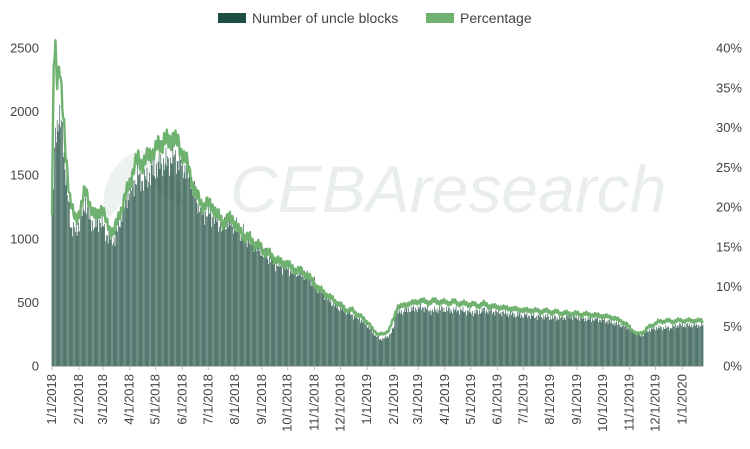 The width and height of the screenshot is (750, 449). What do you see at coordinates (287, 403) in the screenshot?
I see `x-tick-label: 10/1/2018` at bounding box center [287, 403].